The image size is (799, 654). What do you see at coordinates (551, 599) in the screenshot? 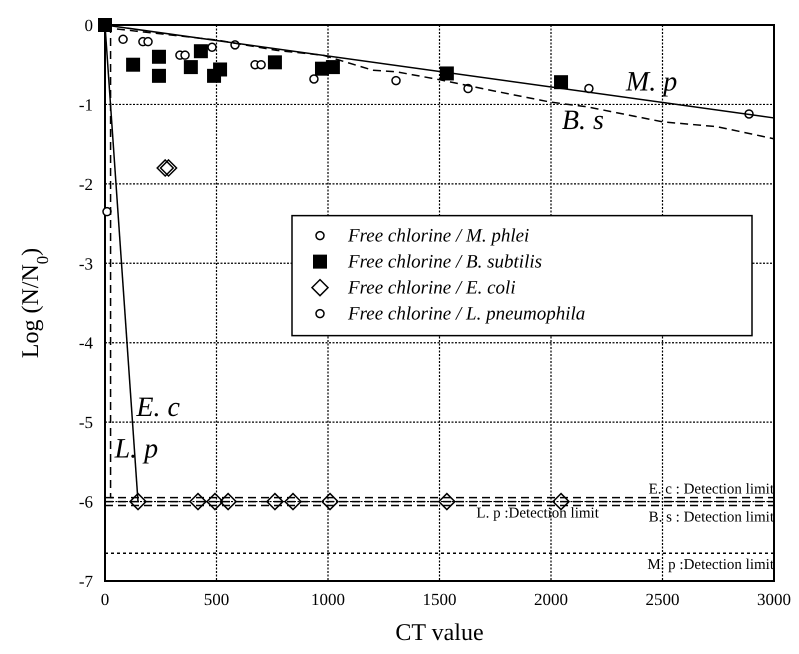
I see `x-tick-label: 2000` at bounding box center [551, 599].